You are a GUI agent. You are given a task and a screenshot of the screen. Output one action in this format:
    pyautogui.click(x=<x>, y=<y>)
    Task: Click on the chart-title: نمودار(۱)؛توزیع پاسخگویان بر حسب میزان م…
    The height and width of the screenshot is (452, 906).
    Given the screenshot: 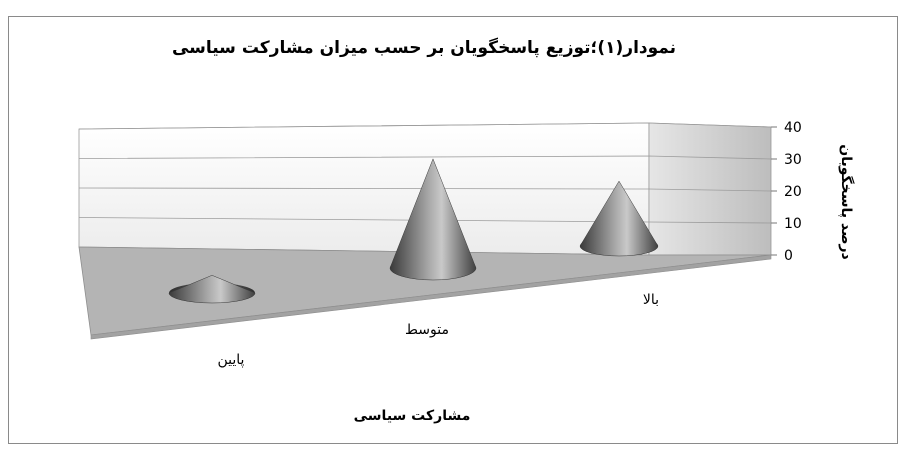 What is the action you would take?
    pyautogui.click(x=424, y=47)
    